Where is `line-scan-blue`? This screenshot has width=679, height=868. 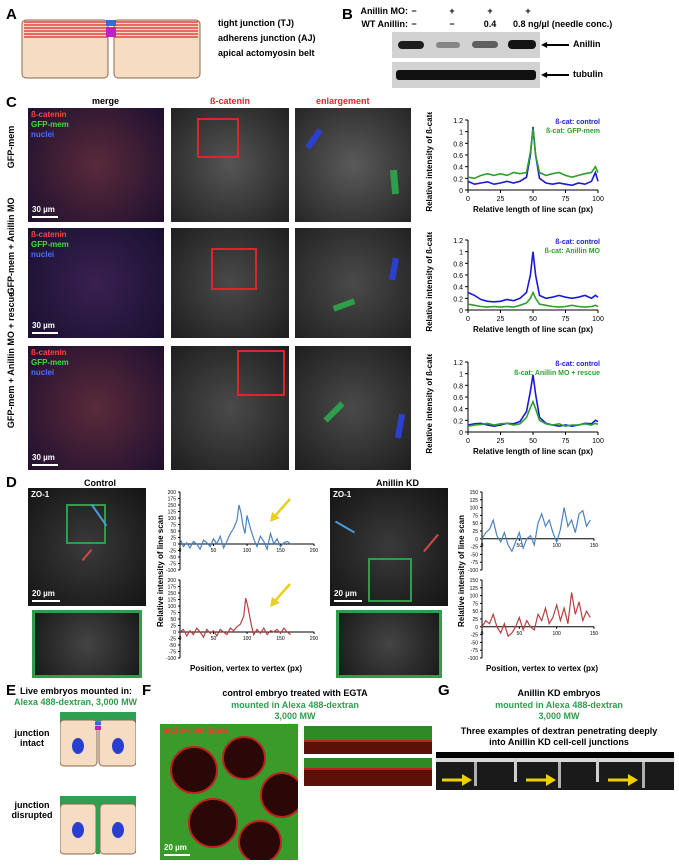 line-scan-blue is located at coordinates (345, 527).